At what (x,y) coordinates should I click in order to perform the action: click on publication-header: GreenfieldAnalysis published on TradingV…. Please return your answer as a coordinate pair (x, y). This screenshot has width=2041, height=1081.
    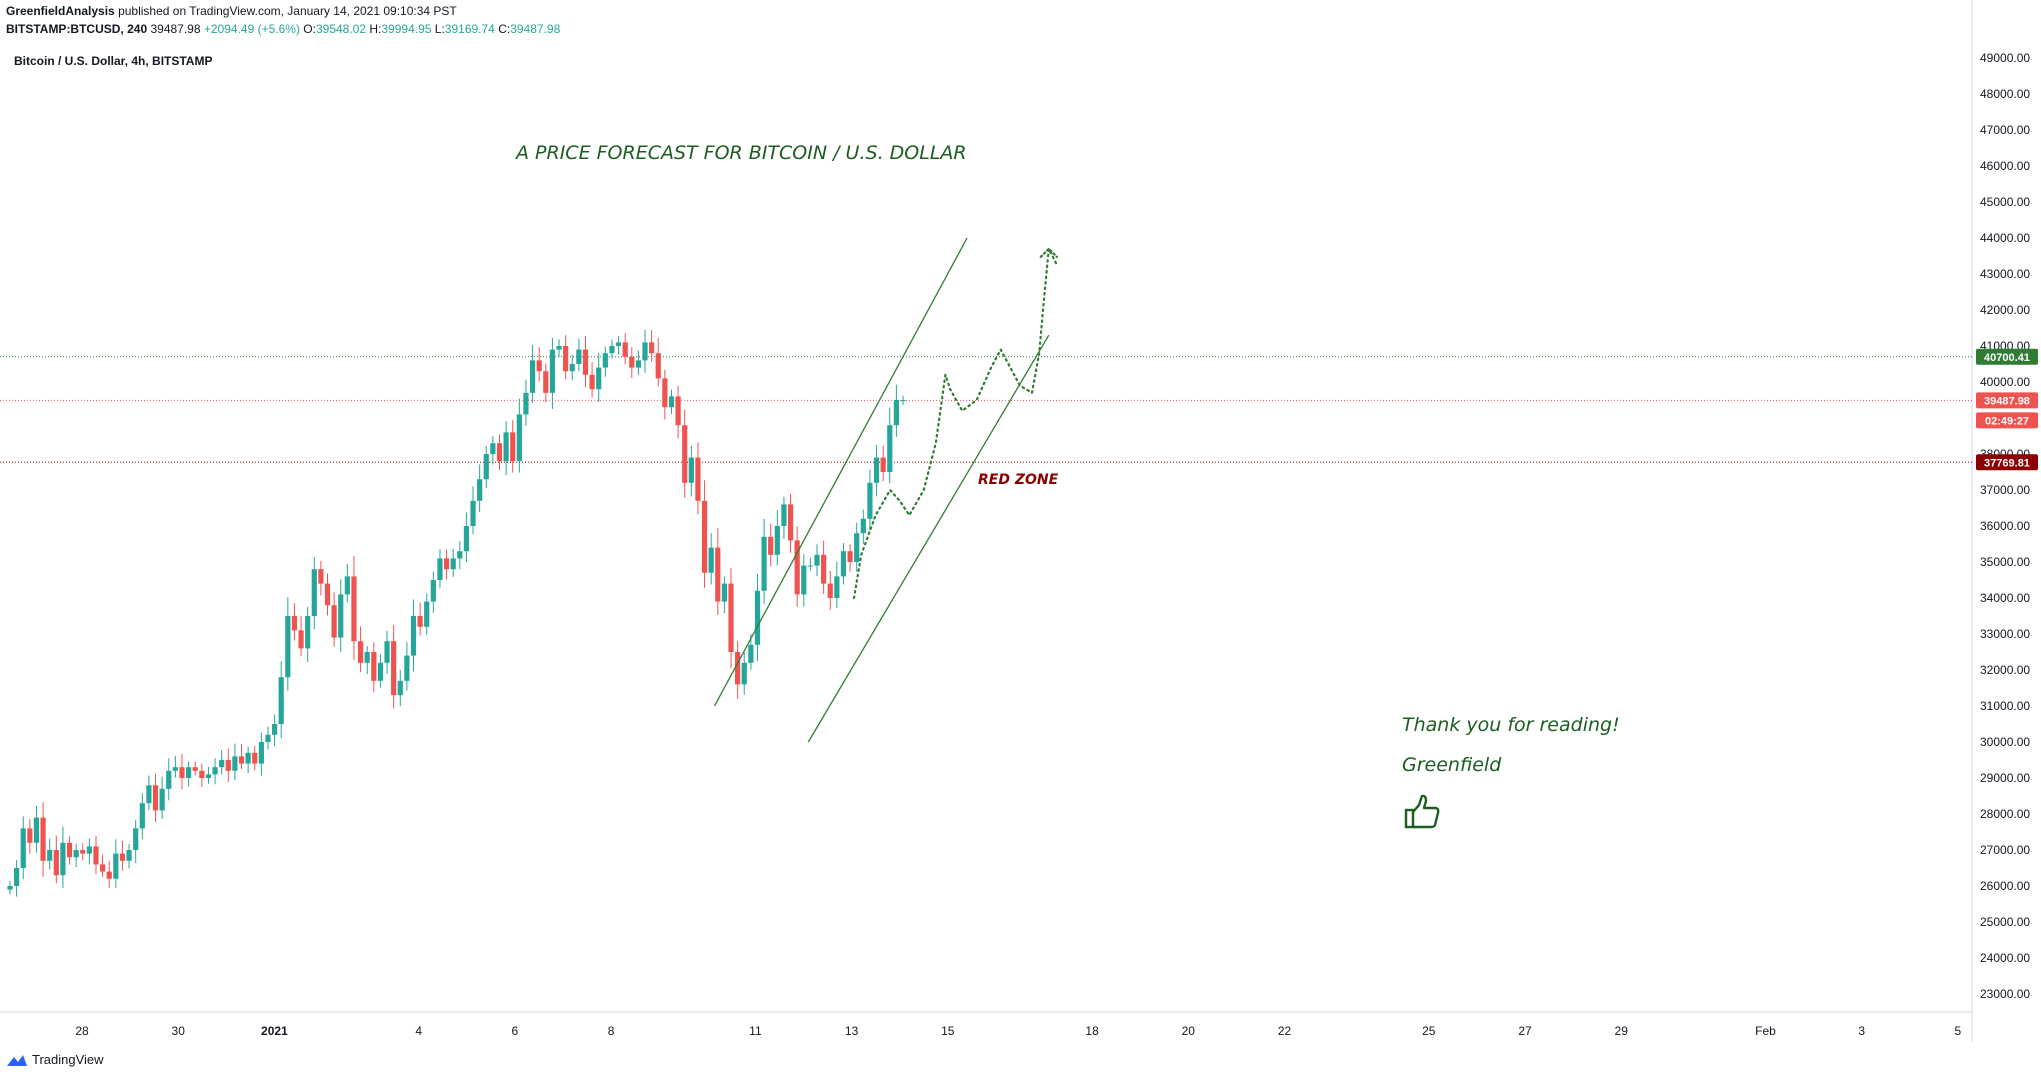
    Looking at the image, I should click on (231, 11).